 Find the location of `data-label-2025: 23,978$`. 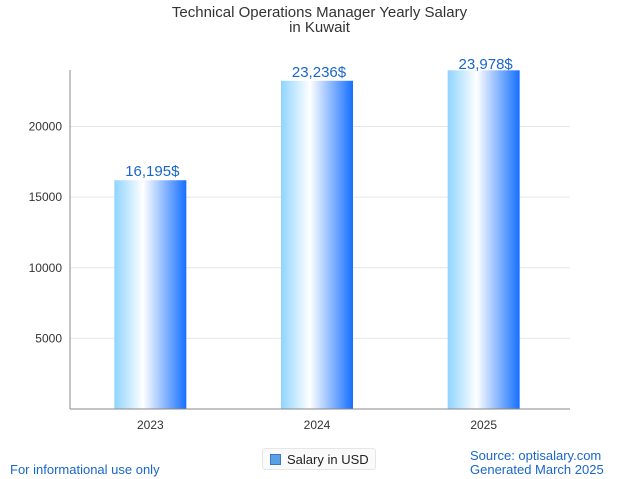

data-label-2025: 23,978$ is located at coordinates (486, 64).